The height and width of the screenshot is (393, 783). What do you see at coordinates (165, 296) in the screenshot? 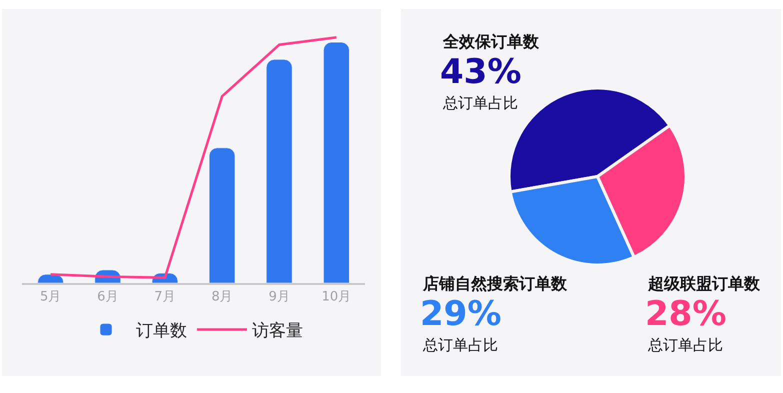
I see `x-tick-label: 7月` at bounding box center [165, 296].